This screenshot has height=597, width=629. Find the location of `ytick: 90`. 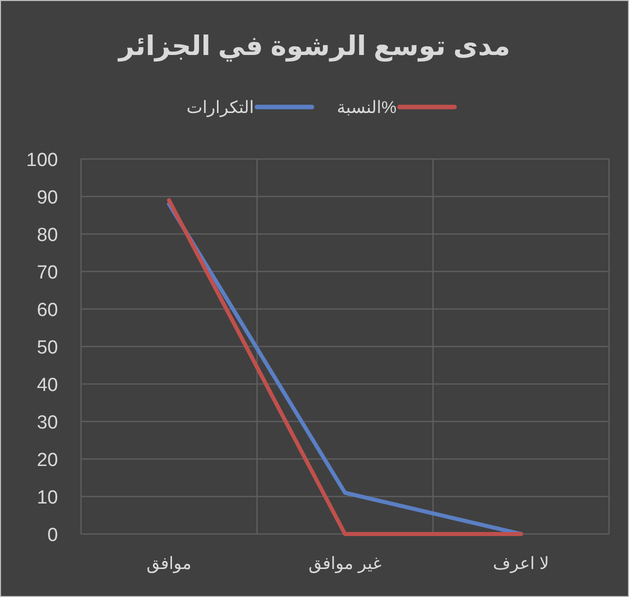

ytick: 90 is located at coordinates (47, 198).